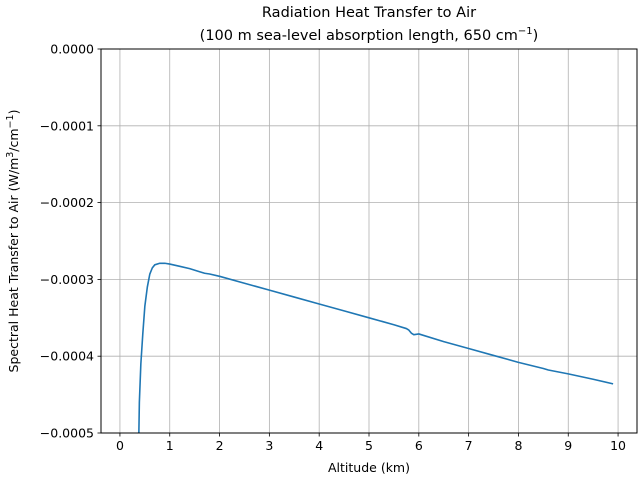  I want to click on x-tick-label: 10, so click(618, 445).